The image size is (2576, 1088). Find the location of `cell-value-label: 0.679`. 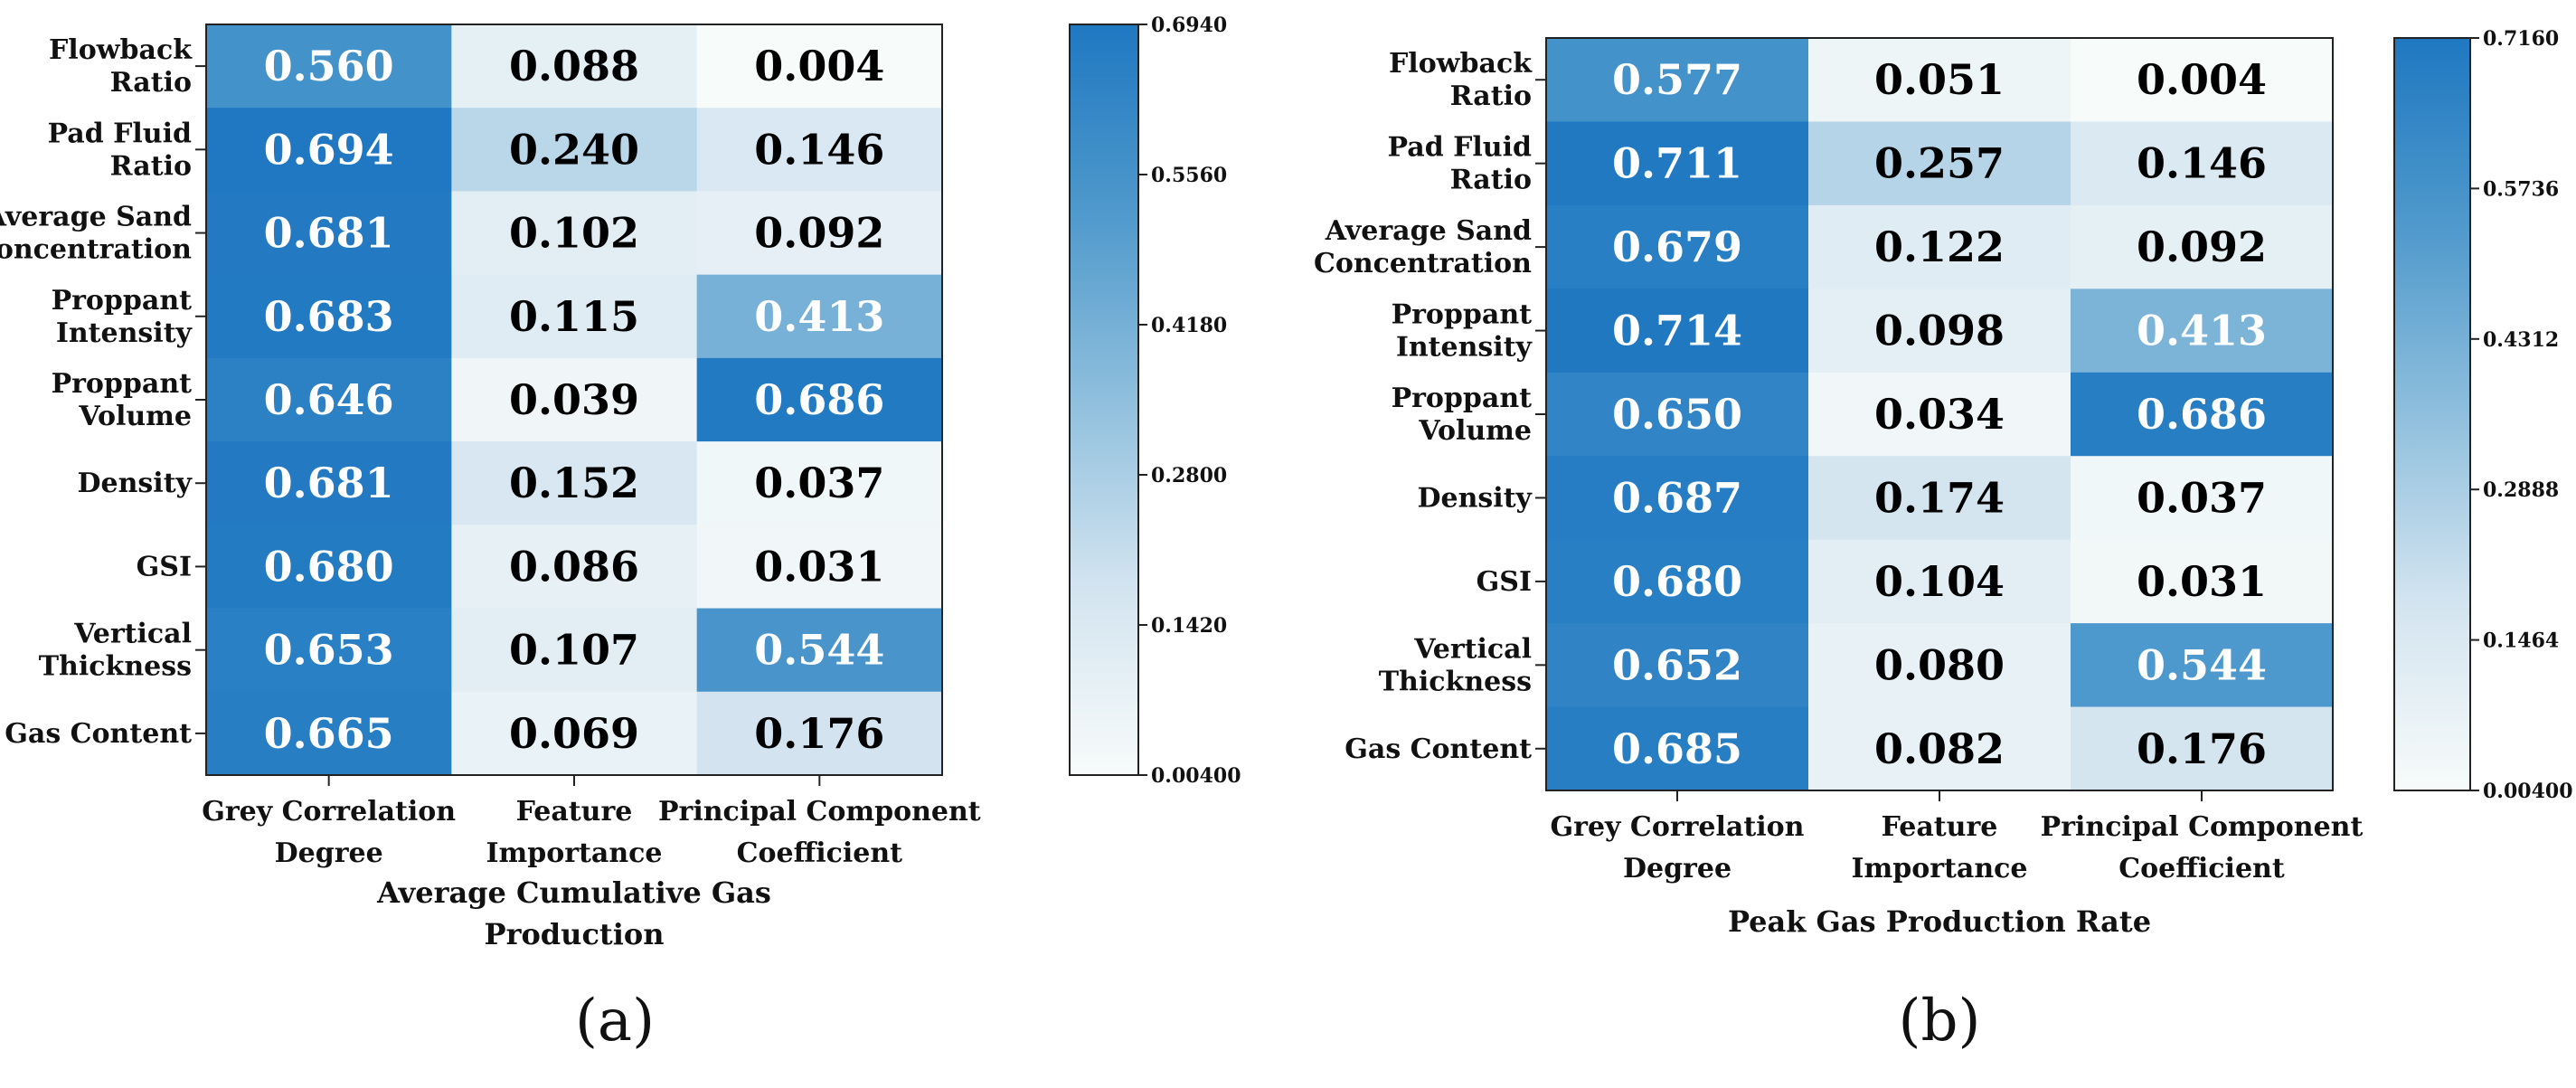

cell-value-label: 0.679 is located at coordinates (1677, 246).